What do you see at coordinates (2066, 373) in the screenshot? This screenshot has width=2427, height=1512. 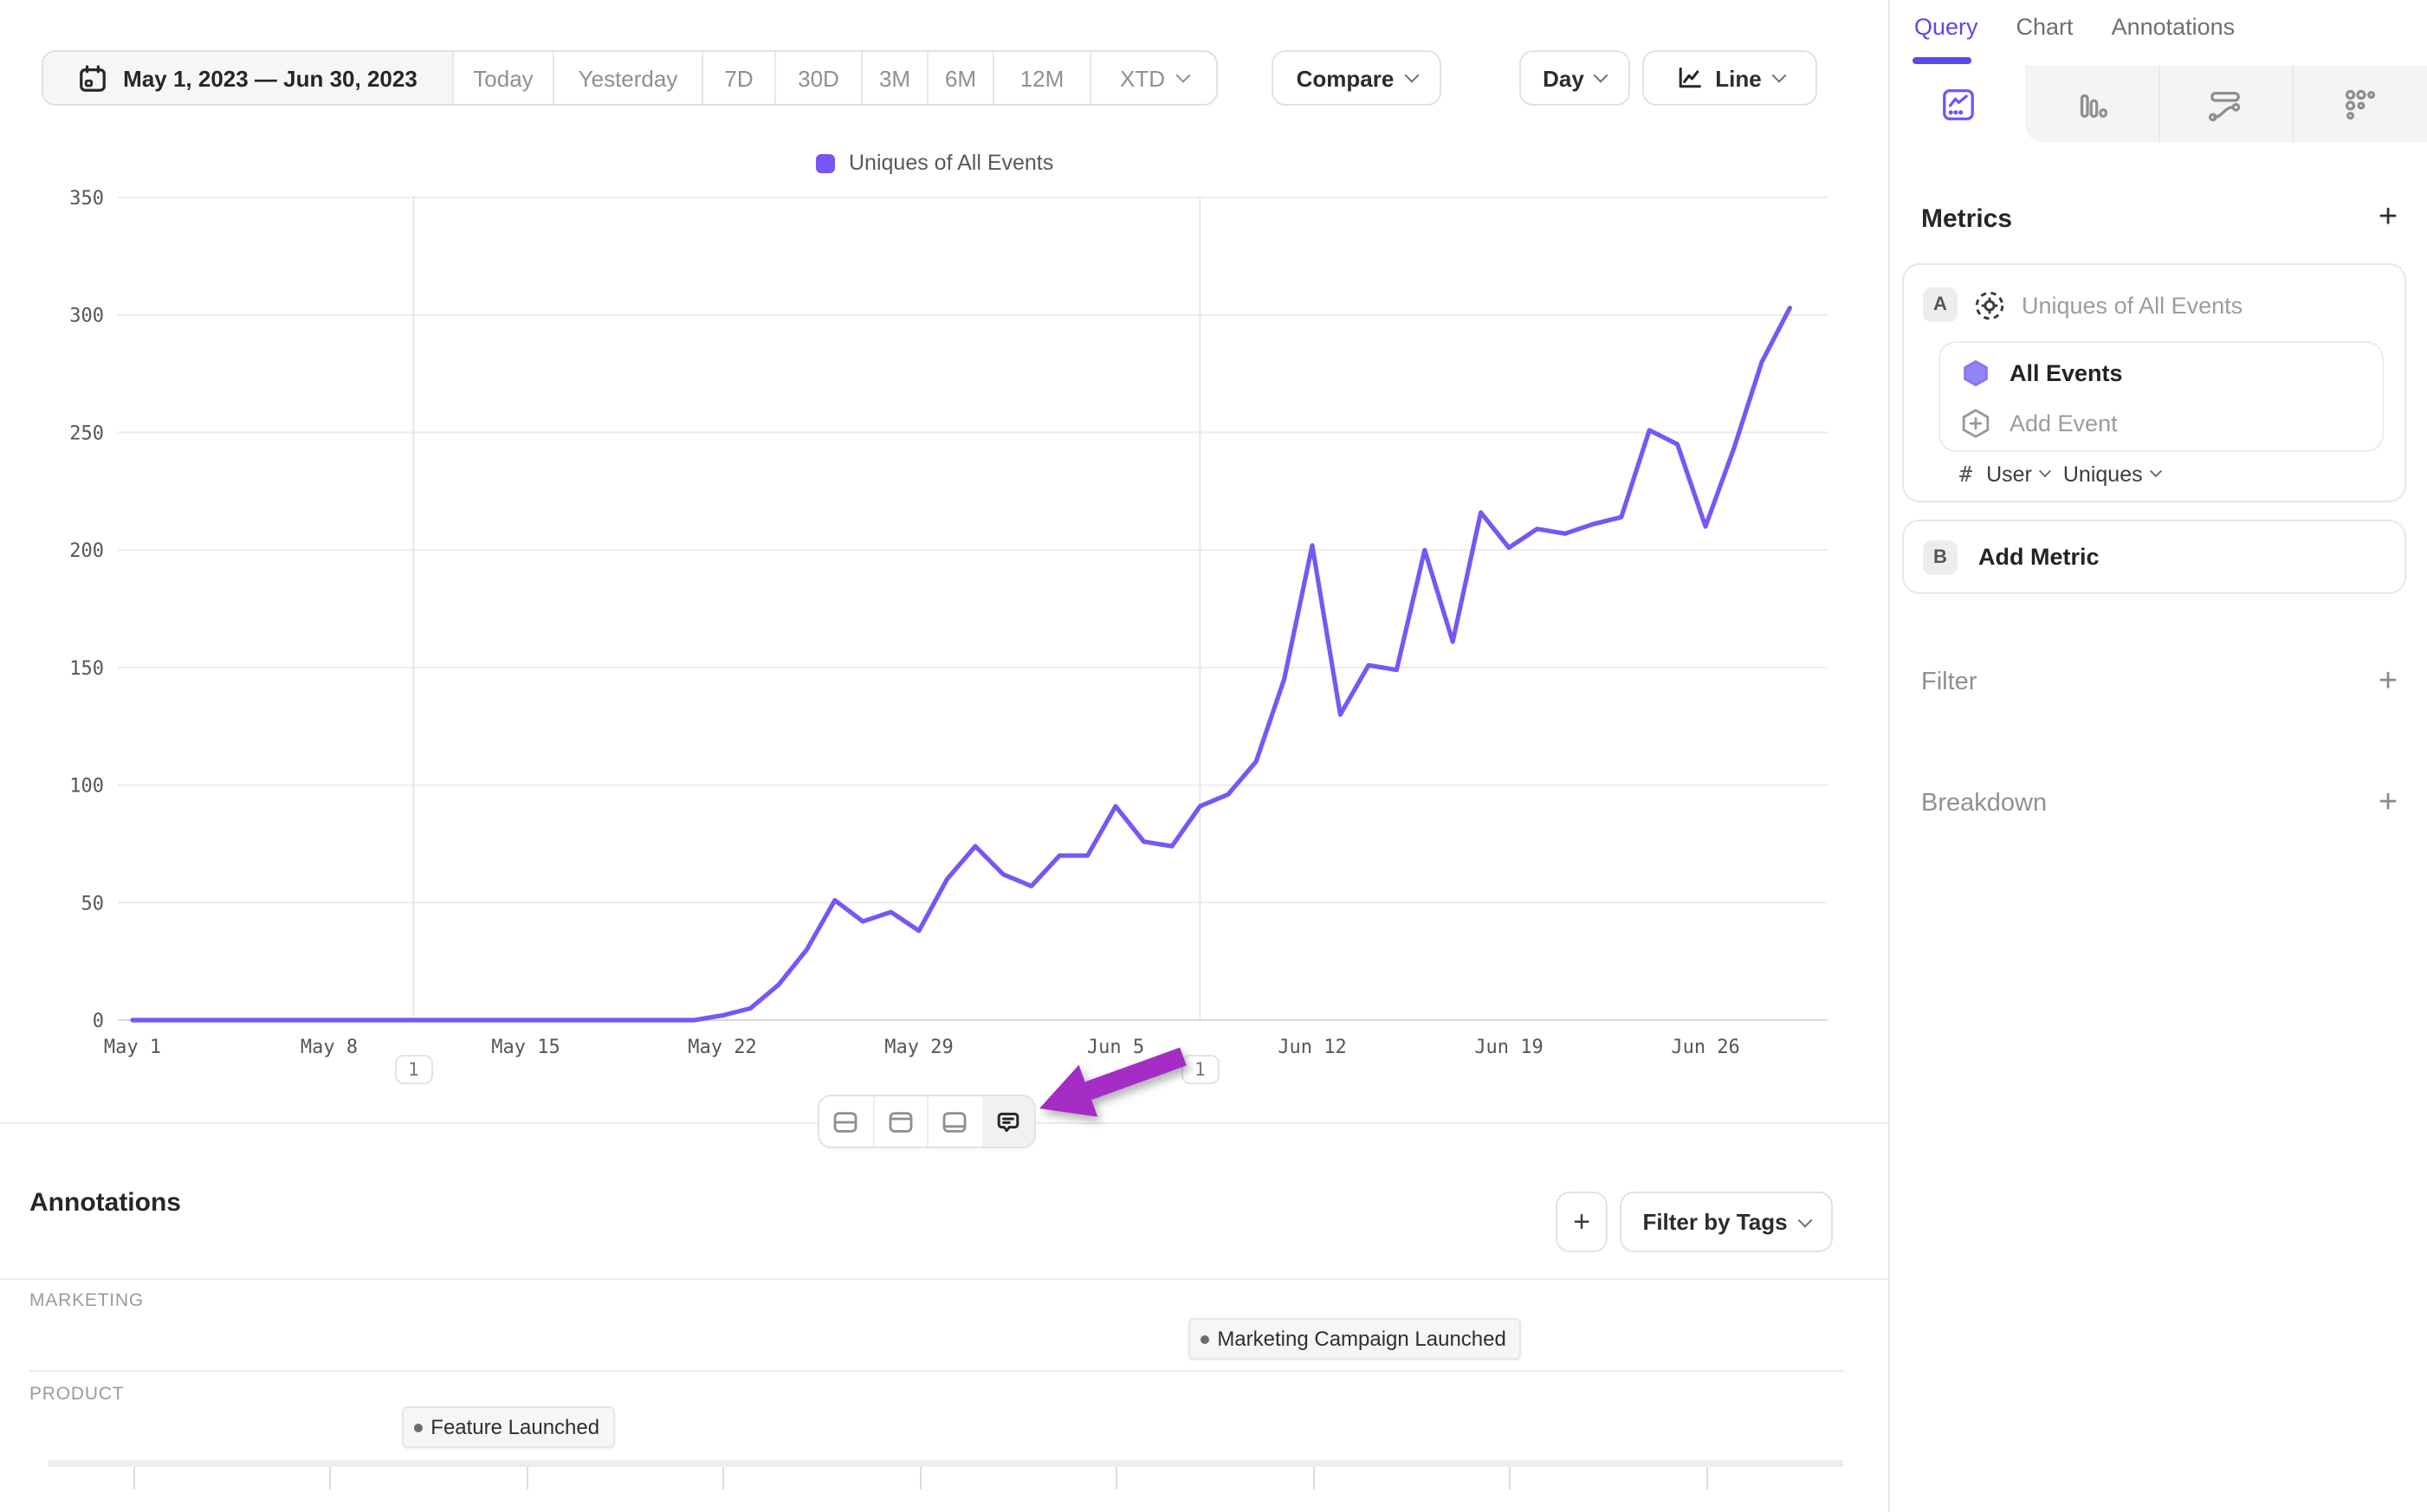 I see `event-label: All Events` at bounding box center [2066, 373].